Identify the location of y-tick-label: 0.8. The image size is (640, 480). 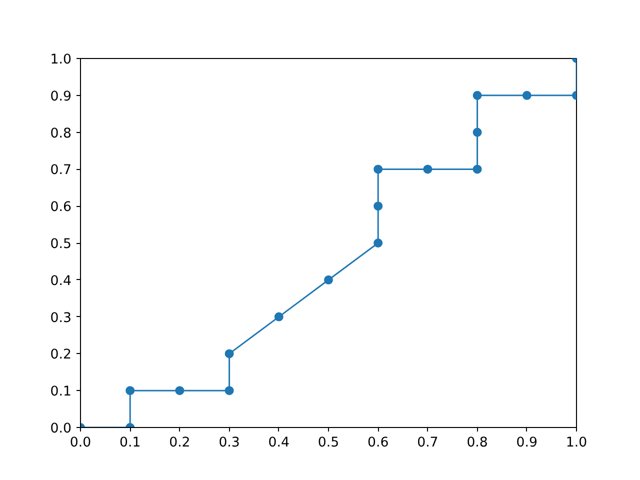
(61, 134).